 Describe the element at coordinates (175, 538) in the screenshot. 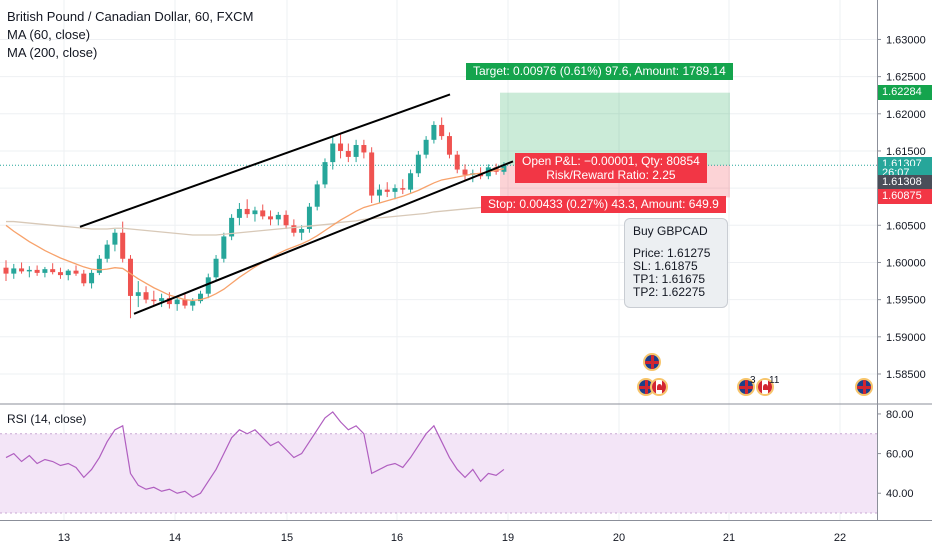

I see `time-tick-label: 14` at that location.